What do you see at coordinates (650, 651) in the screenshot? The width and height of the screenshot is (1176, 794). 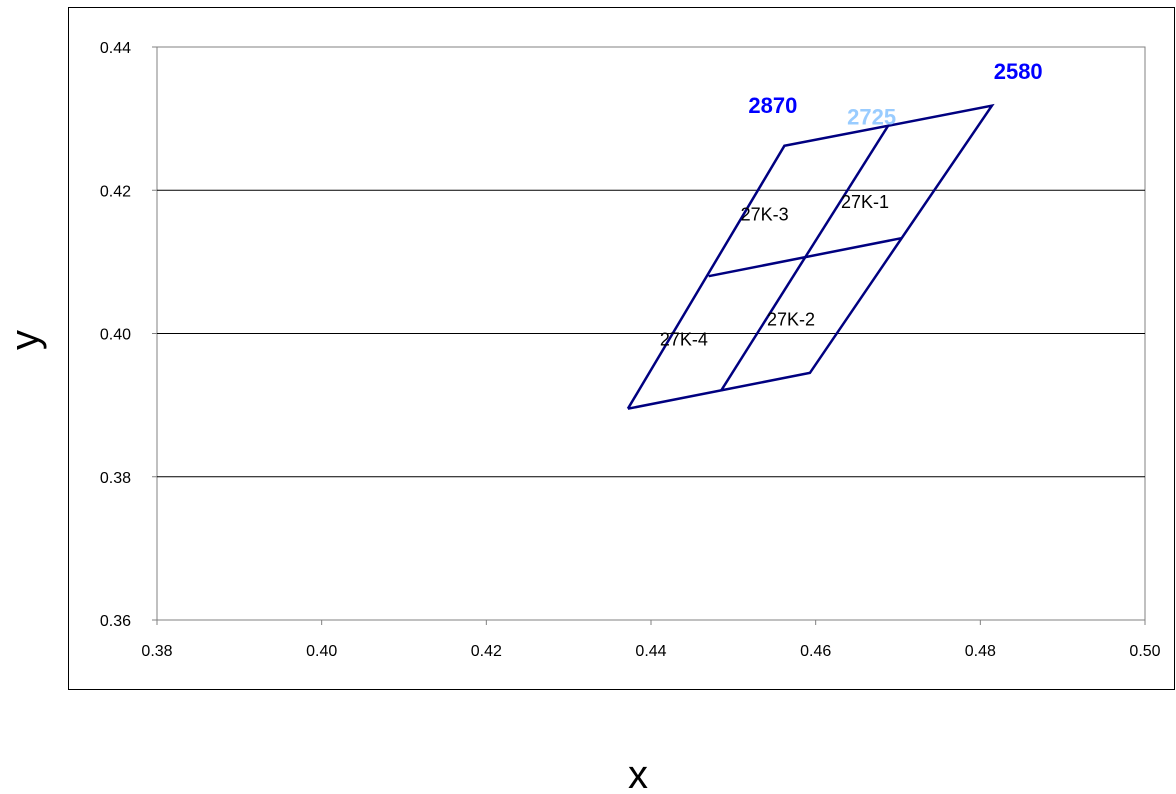 I see `x-tick-label: 0.44` at bounding box center [650, 651].